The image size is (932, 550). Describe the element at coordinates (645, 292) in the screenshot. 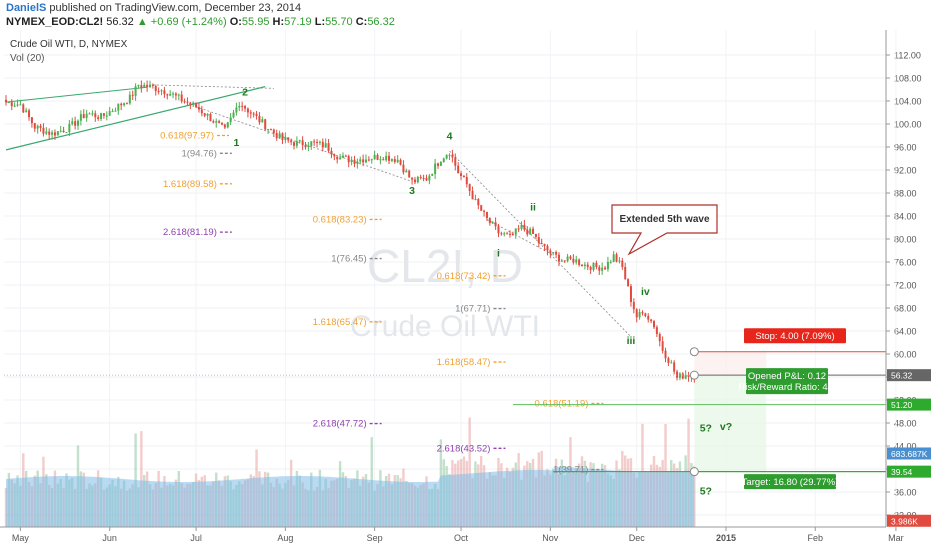

I see `wave-label: iv` at that location.